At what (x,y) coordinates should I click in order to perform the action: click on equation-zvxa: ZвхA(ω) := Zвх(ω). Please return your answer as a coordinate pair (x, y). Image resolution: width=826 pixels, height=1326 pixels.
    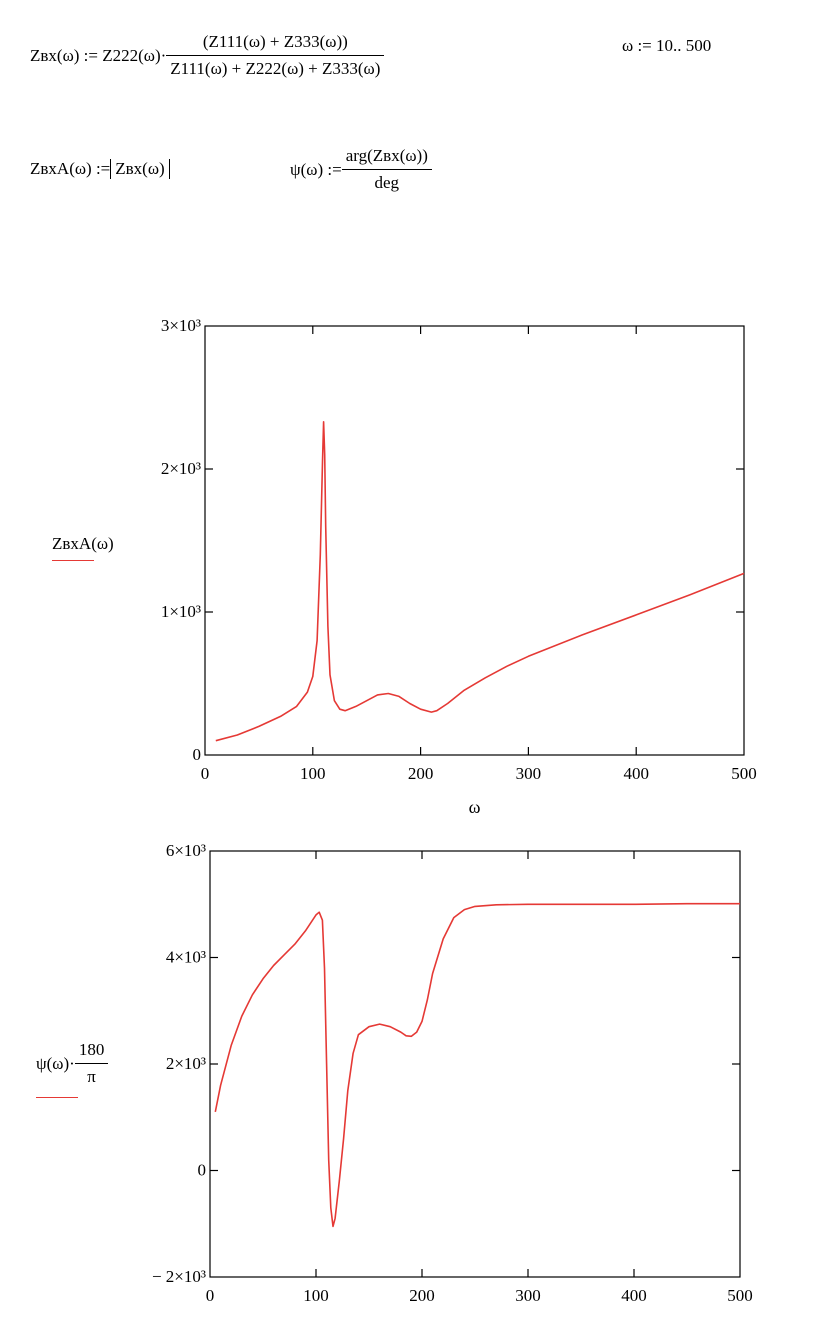
    Looking at the image, I should click on (100, 169).